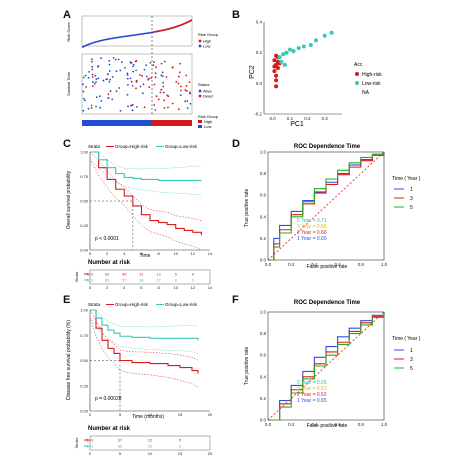 The height and width of the screenshot is (463, 474). I want to click on panel-f-xlabel: False positive rate, so click(327, 426).